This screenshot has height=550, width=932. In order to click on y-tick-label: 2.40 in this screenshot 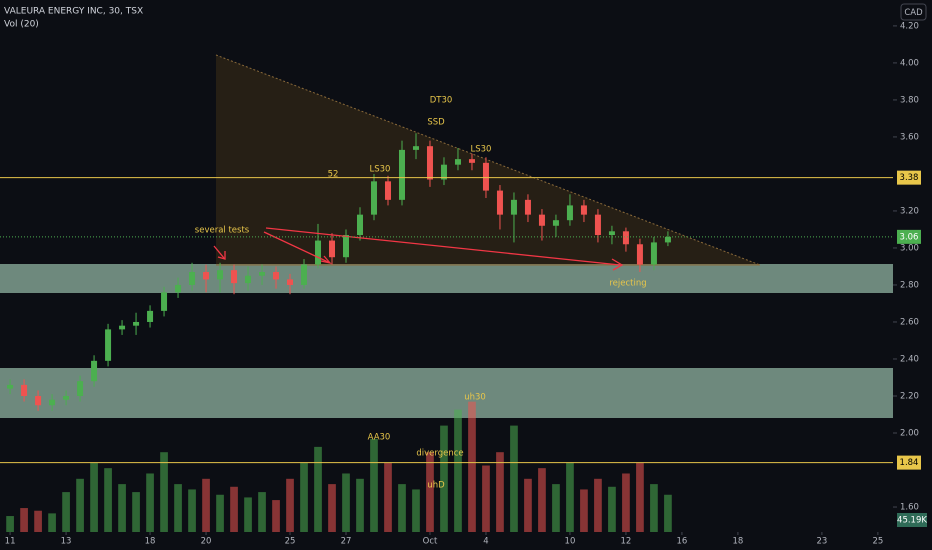, I will do `click(909, 359)`.